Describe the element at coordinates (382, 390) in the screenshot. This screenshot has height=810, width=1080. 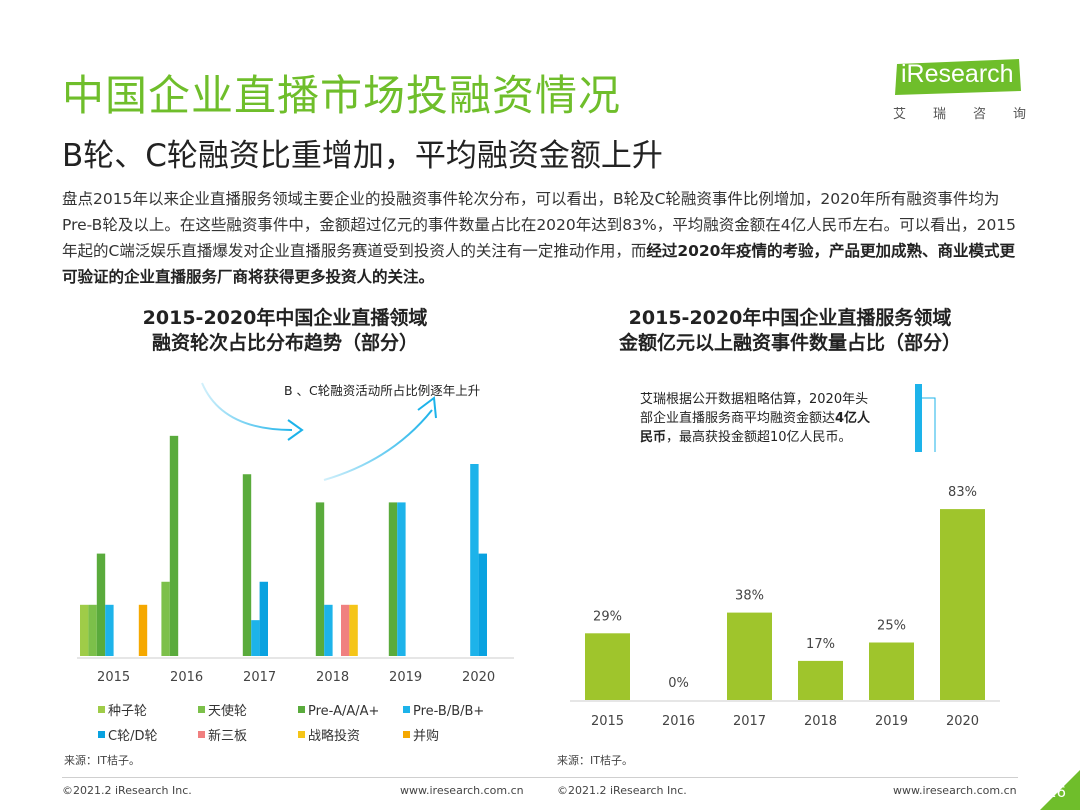
I see `trend-annotation-text: B 、C轮融资活动所占比例逐年上升` at that location.